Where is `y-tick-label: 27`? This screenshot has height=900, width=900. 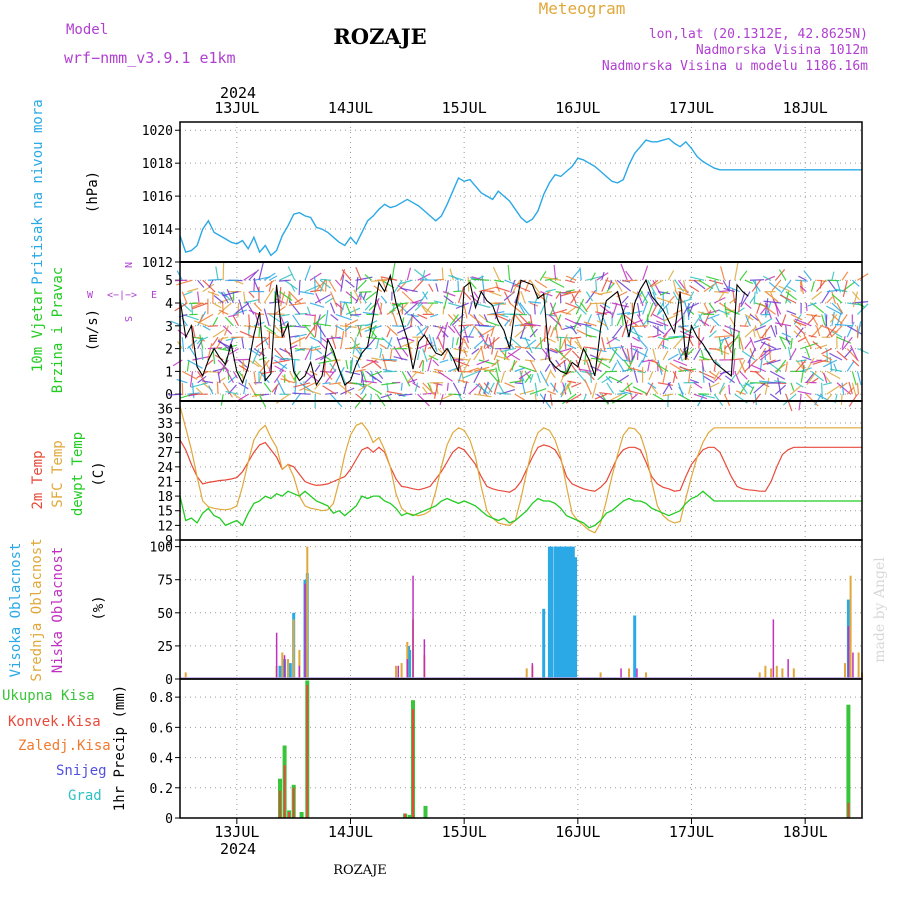 y-tick-label: 27 is located at coordinates (165, 453).